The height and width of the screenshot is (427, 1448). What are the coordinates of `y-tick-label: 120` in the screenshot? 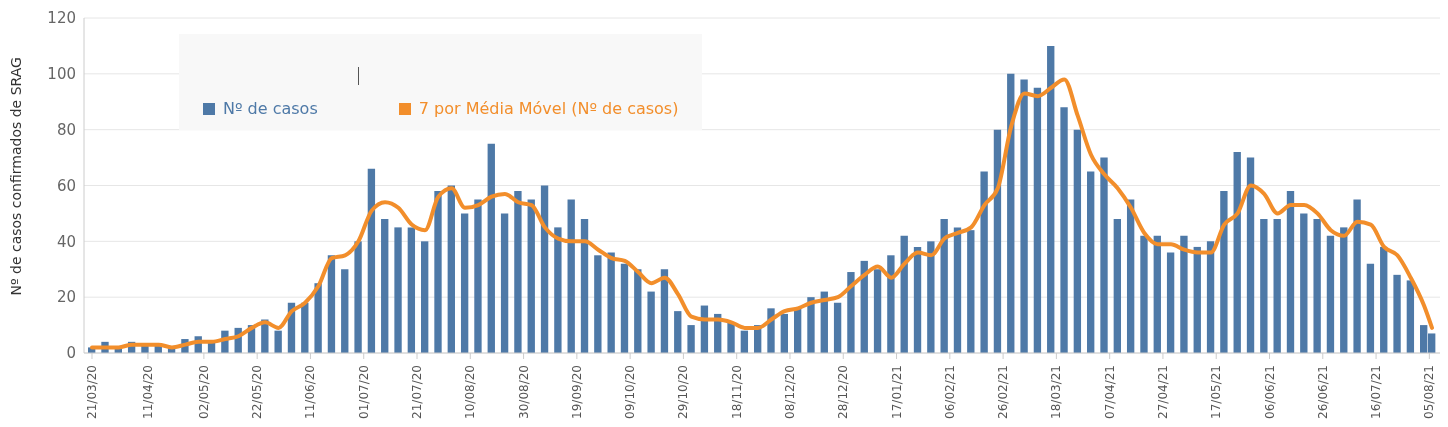 It's located at (61, 18).